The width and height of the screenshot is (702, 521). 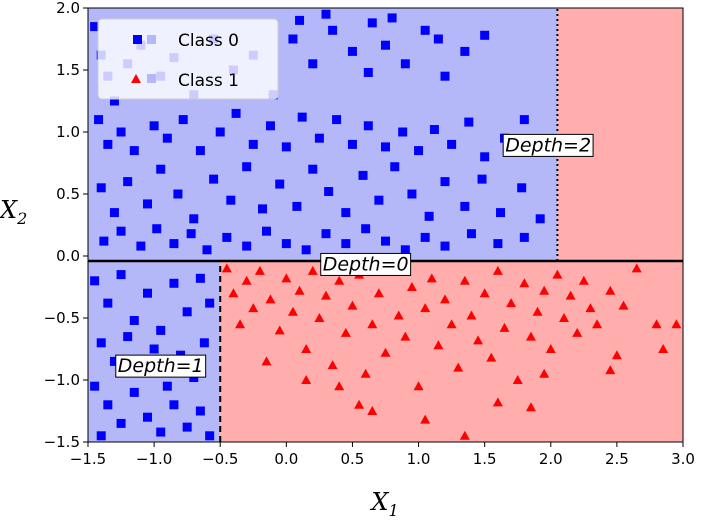 I want to click on x-tick-label: 0.5, so click(x=353, y=459).